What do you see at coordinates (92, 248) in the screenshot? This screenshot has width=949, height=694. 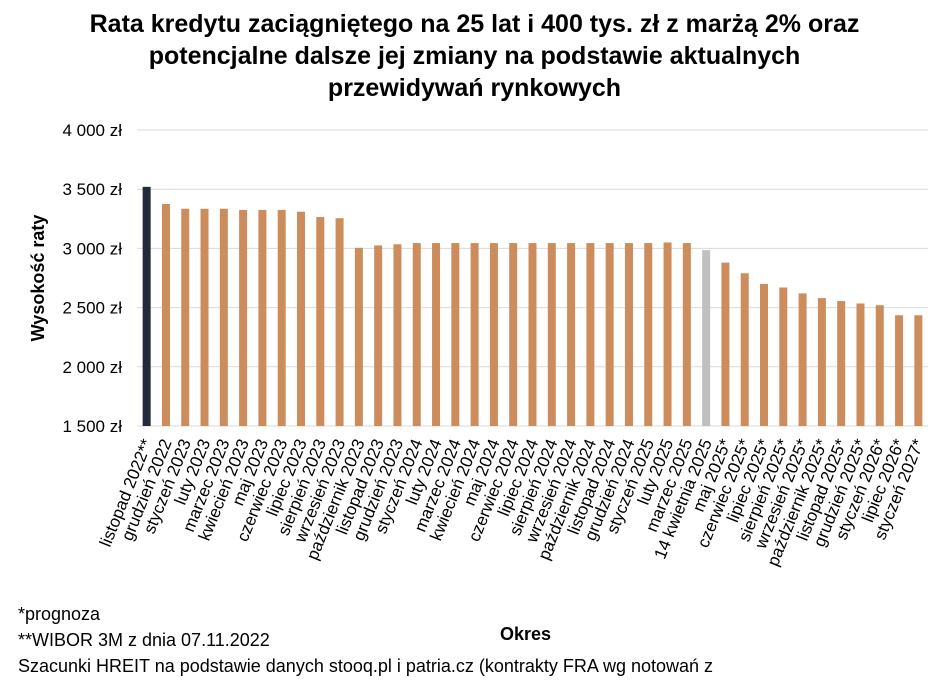 I see `y-tick-label: 3 000 zł` at bounding box center [92, 248].